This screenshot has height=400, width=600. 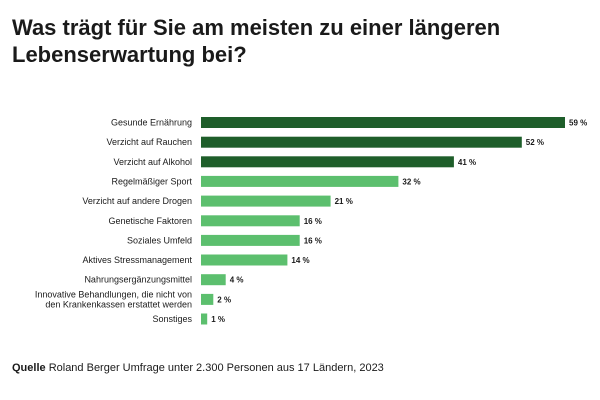 What do you see at coordinates (313, 240) in the screenshot?
I see `value-label-6: 16 %` at bounding box center [313, 240].